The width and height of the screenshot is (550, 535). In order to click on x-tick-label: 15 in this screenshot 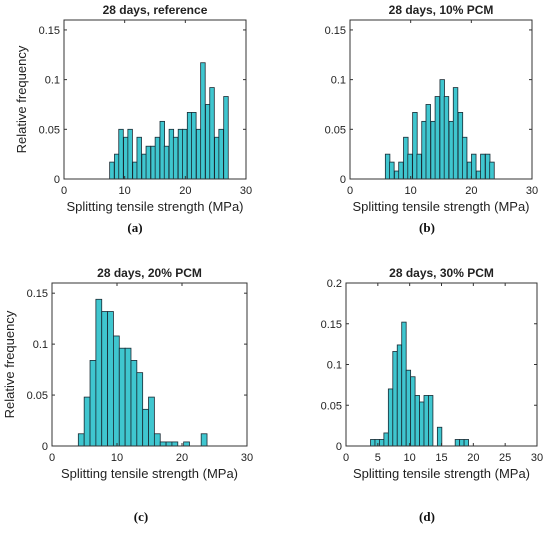, I will do `click(441, 458)`.